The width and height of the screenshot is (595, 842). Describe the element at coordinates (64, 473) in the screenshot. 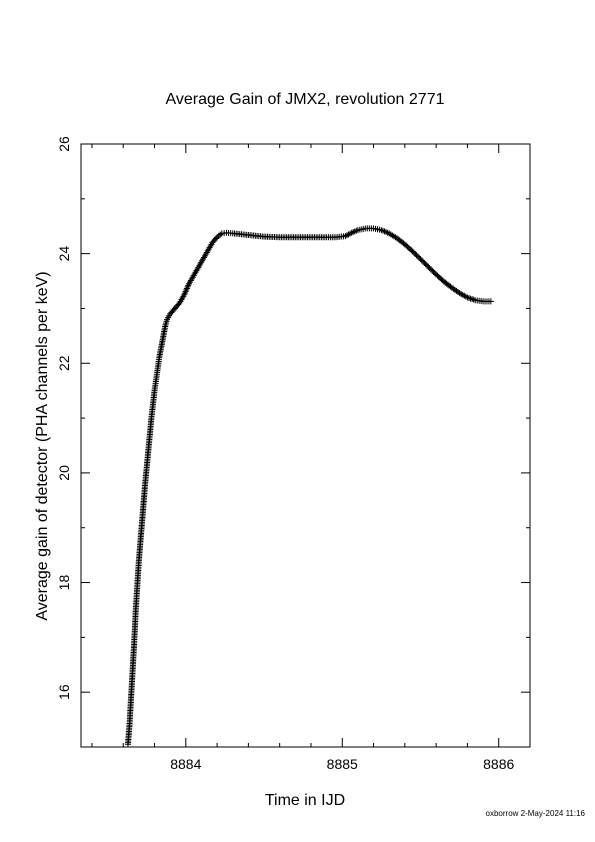

I see `y-tick-label: 20` at that location.